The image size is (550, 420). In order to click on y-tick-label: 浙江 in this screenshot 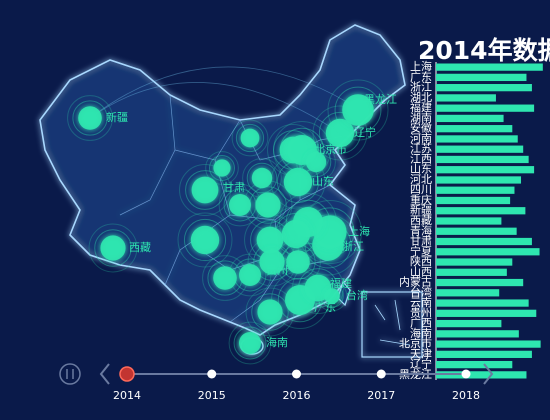, I will do `click(421, 87)`.